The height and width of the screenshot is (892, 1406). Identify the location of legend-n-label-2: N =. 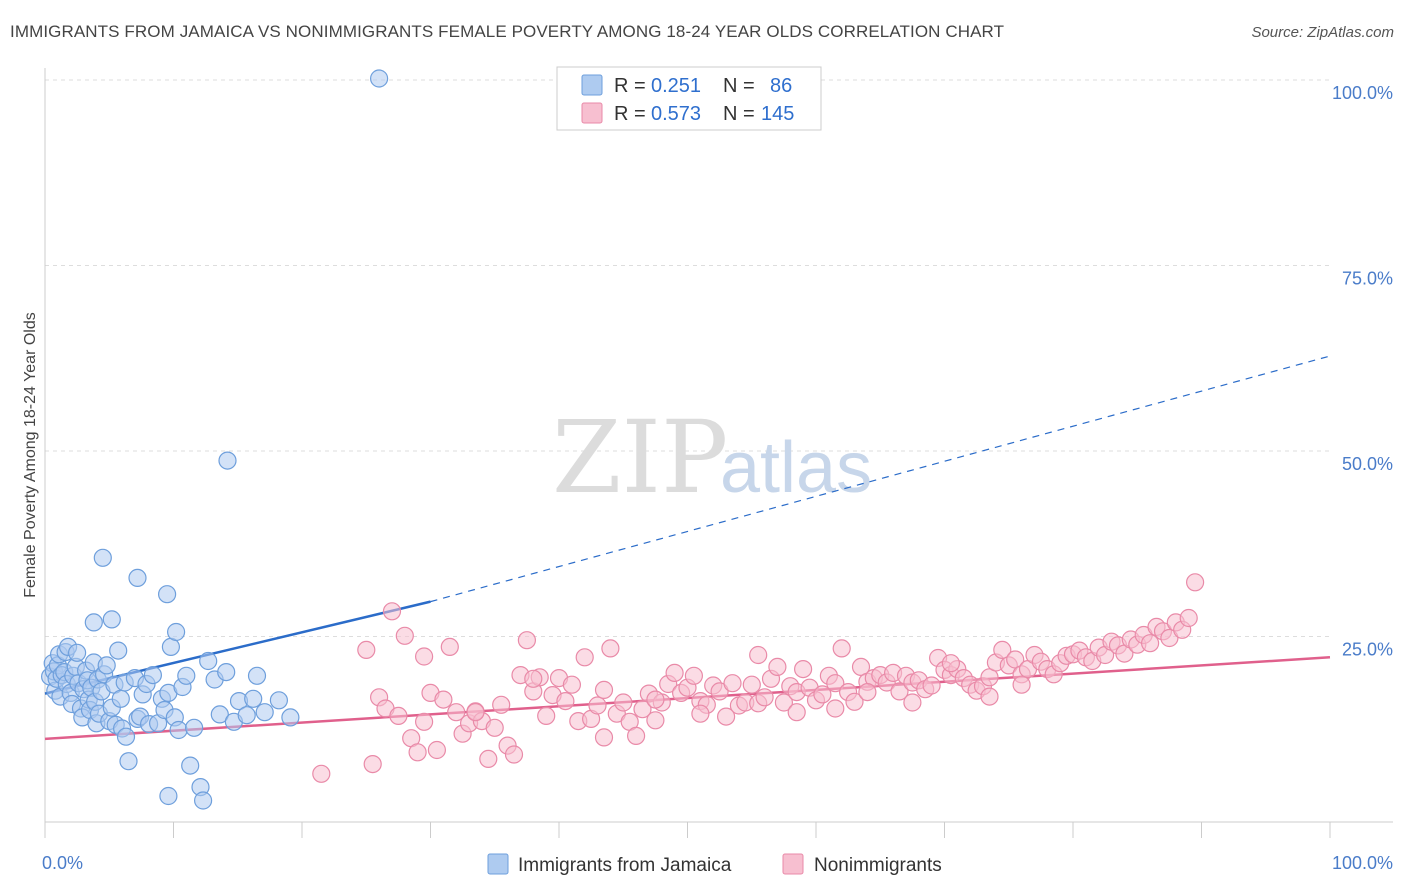
(739, 114).